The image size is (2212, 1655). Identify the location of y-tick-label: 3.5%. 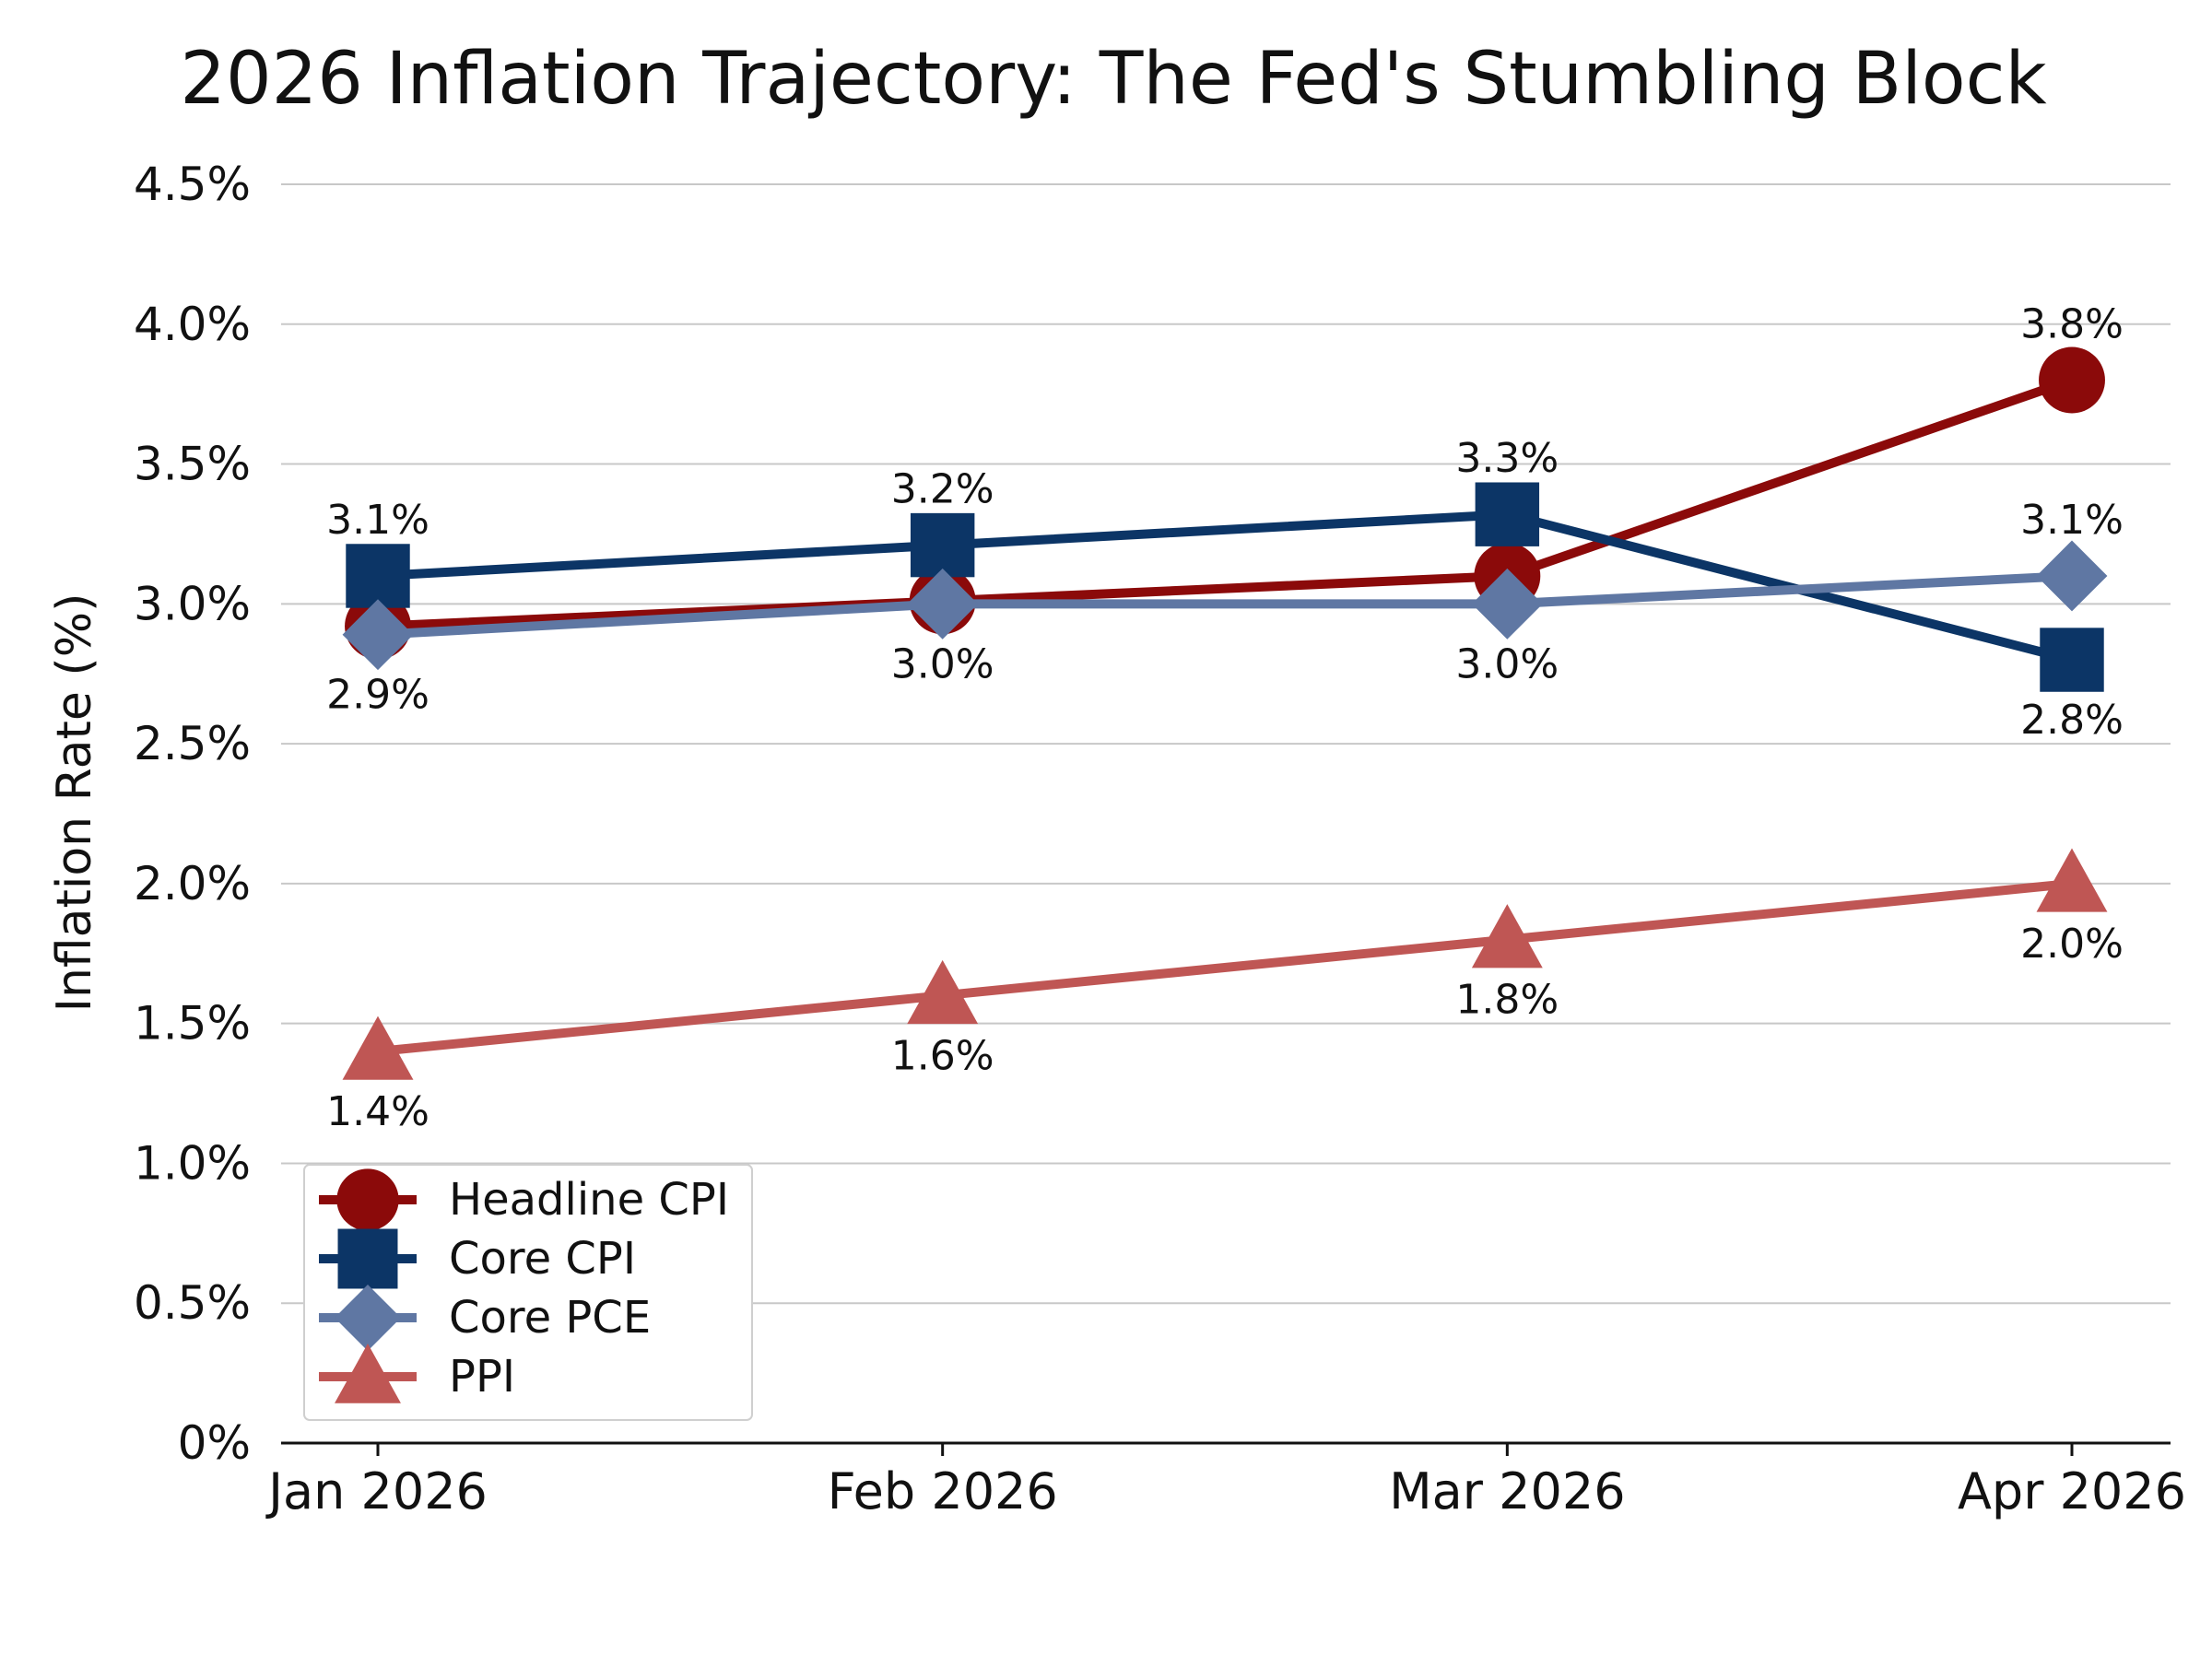
(192, 464).